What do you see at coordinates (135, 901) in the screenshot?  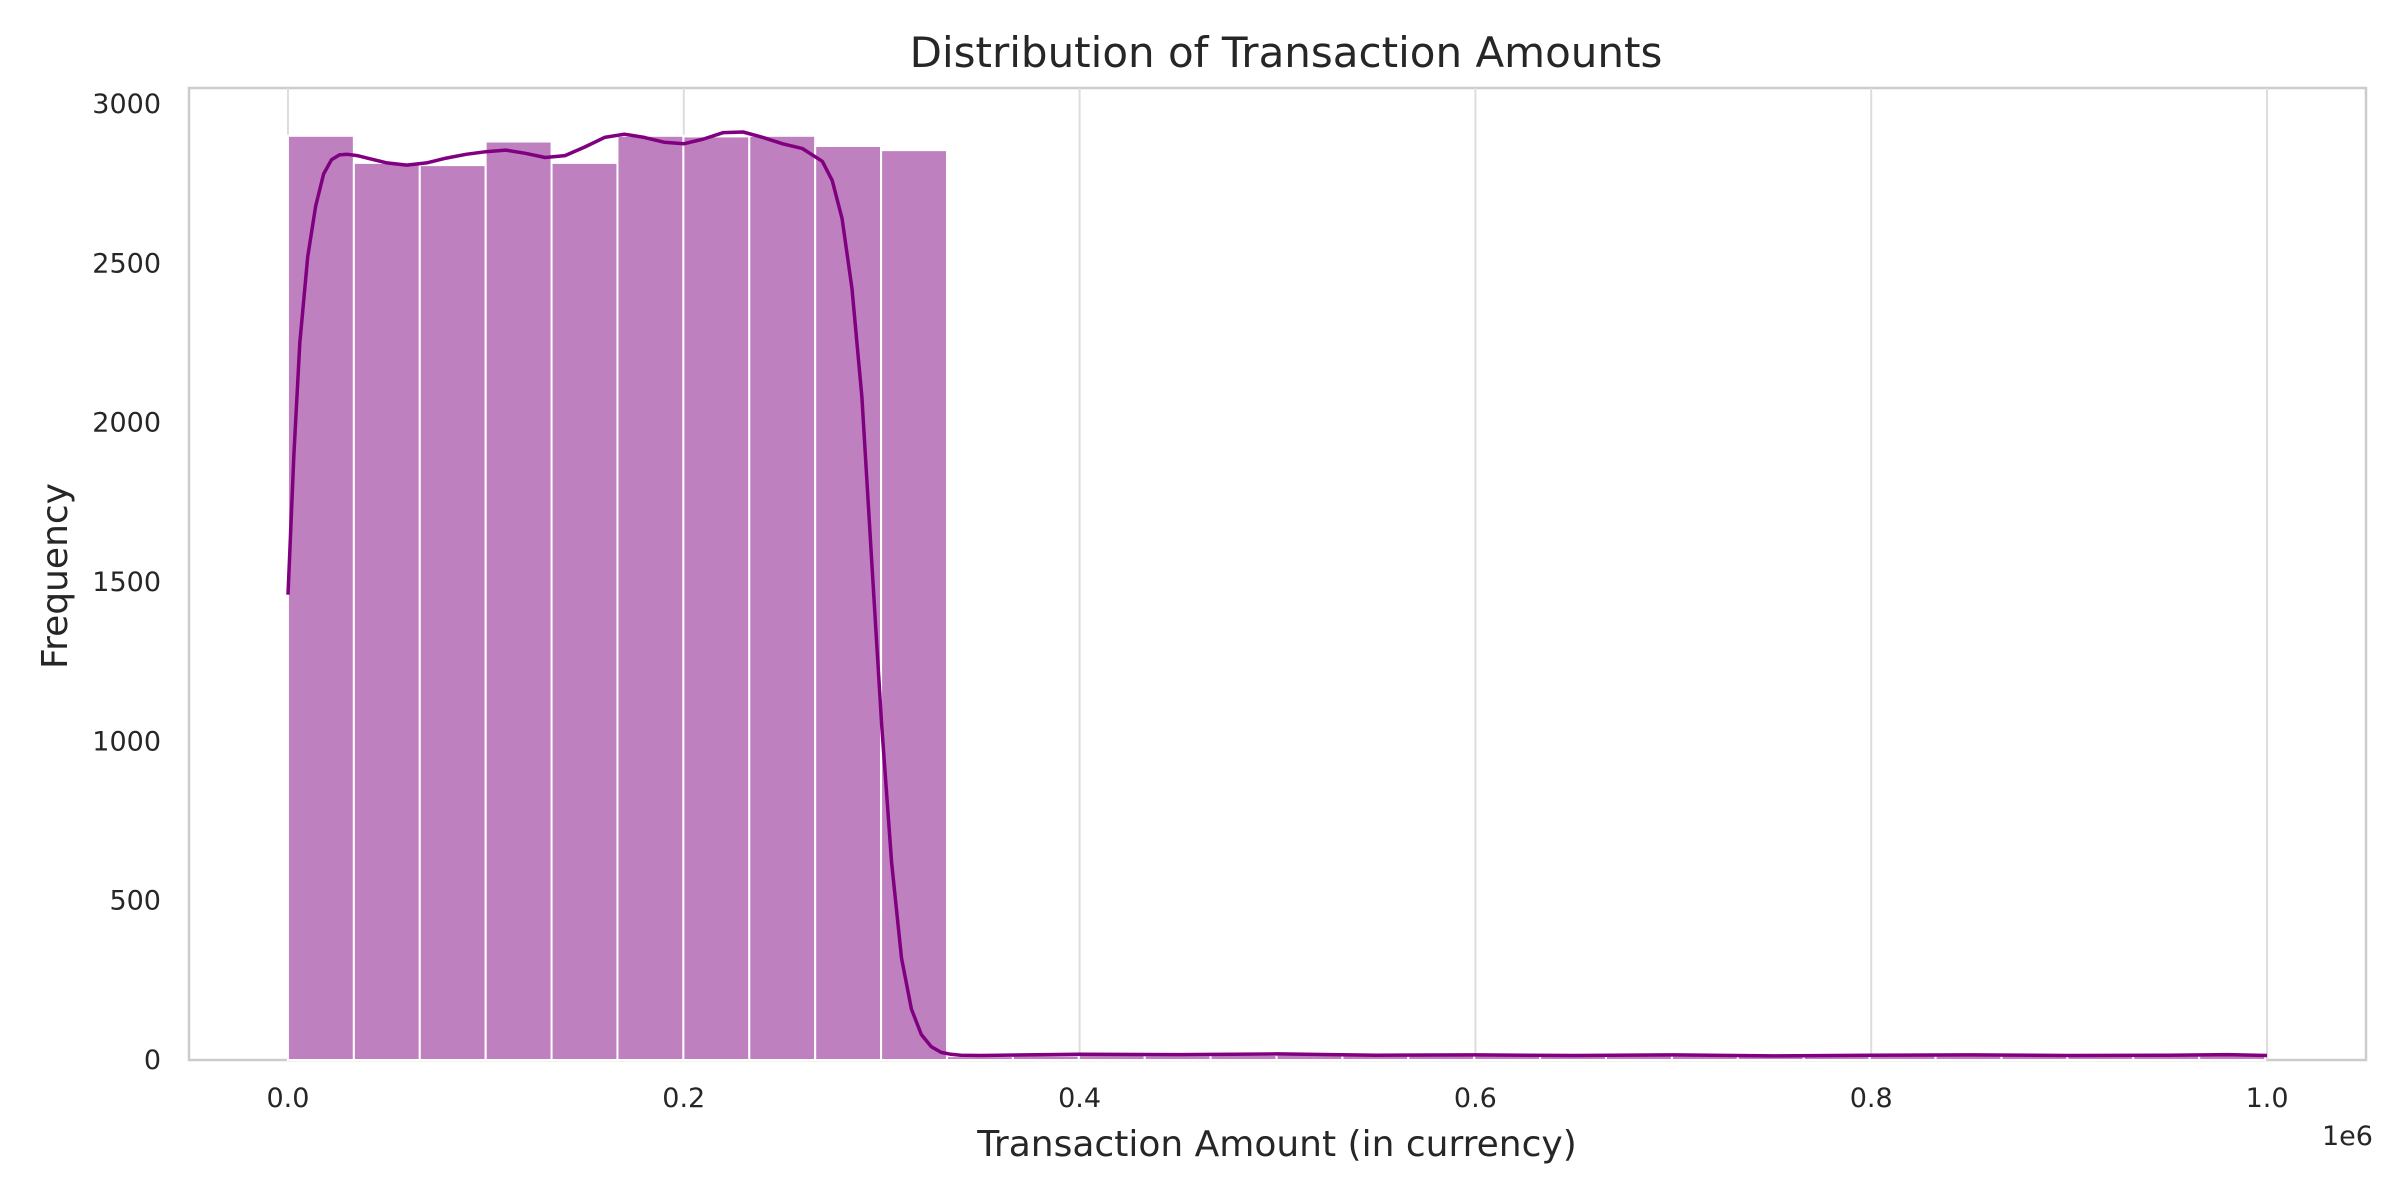 I see `y-tick-label-1: 500` at bounding box center [135, 901].